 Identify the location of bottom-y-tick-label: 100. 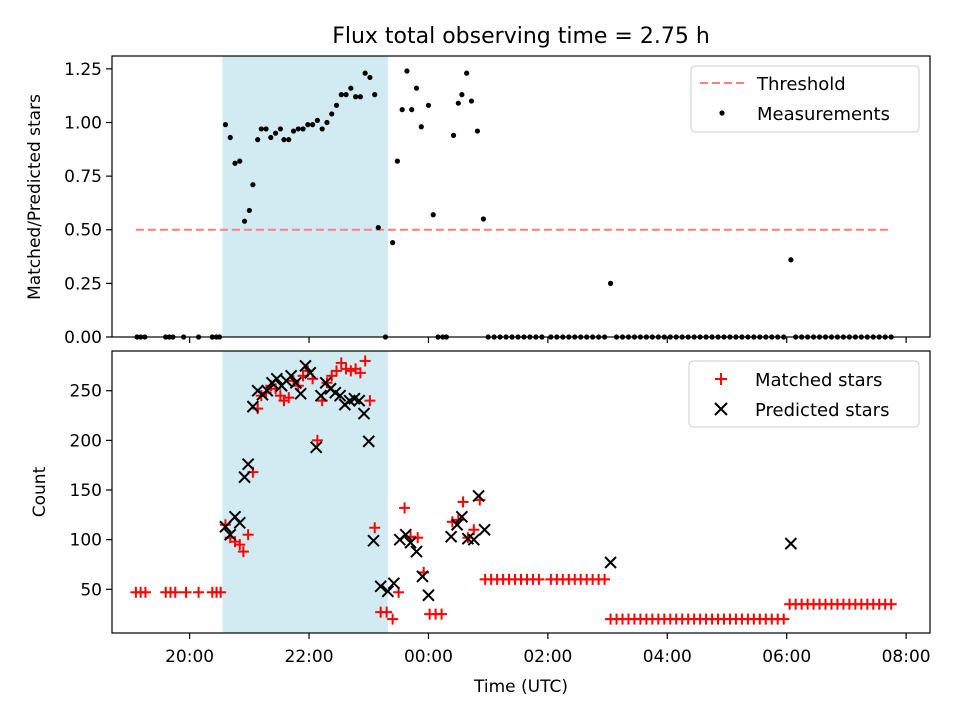
(86, 541).